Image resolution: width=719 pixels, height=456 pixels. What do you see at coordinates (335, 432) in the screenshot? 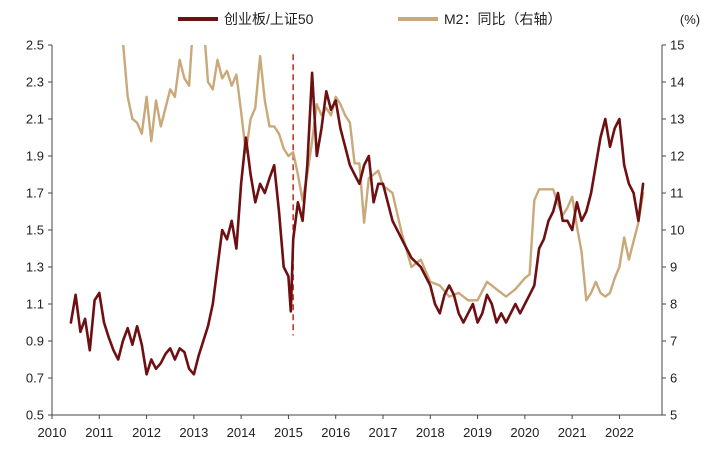
I see `x-tick-label: 2016` at bounding box center [335, 432].